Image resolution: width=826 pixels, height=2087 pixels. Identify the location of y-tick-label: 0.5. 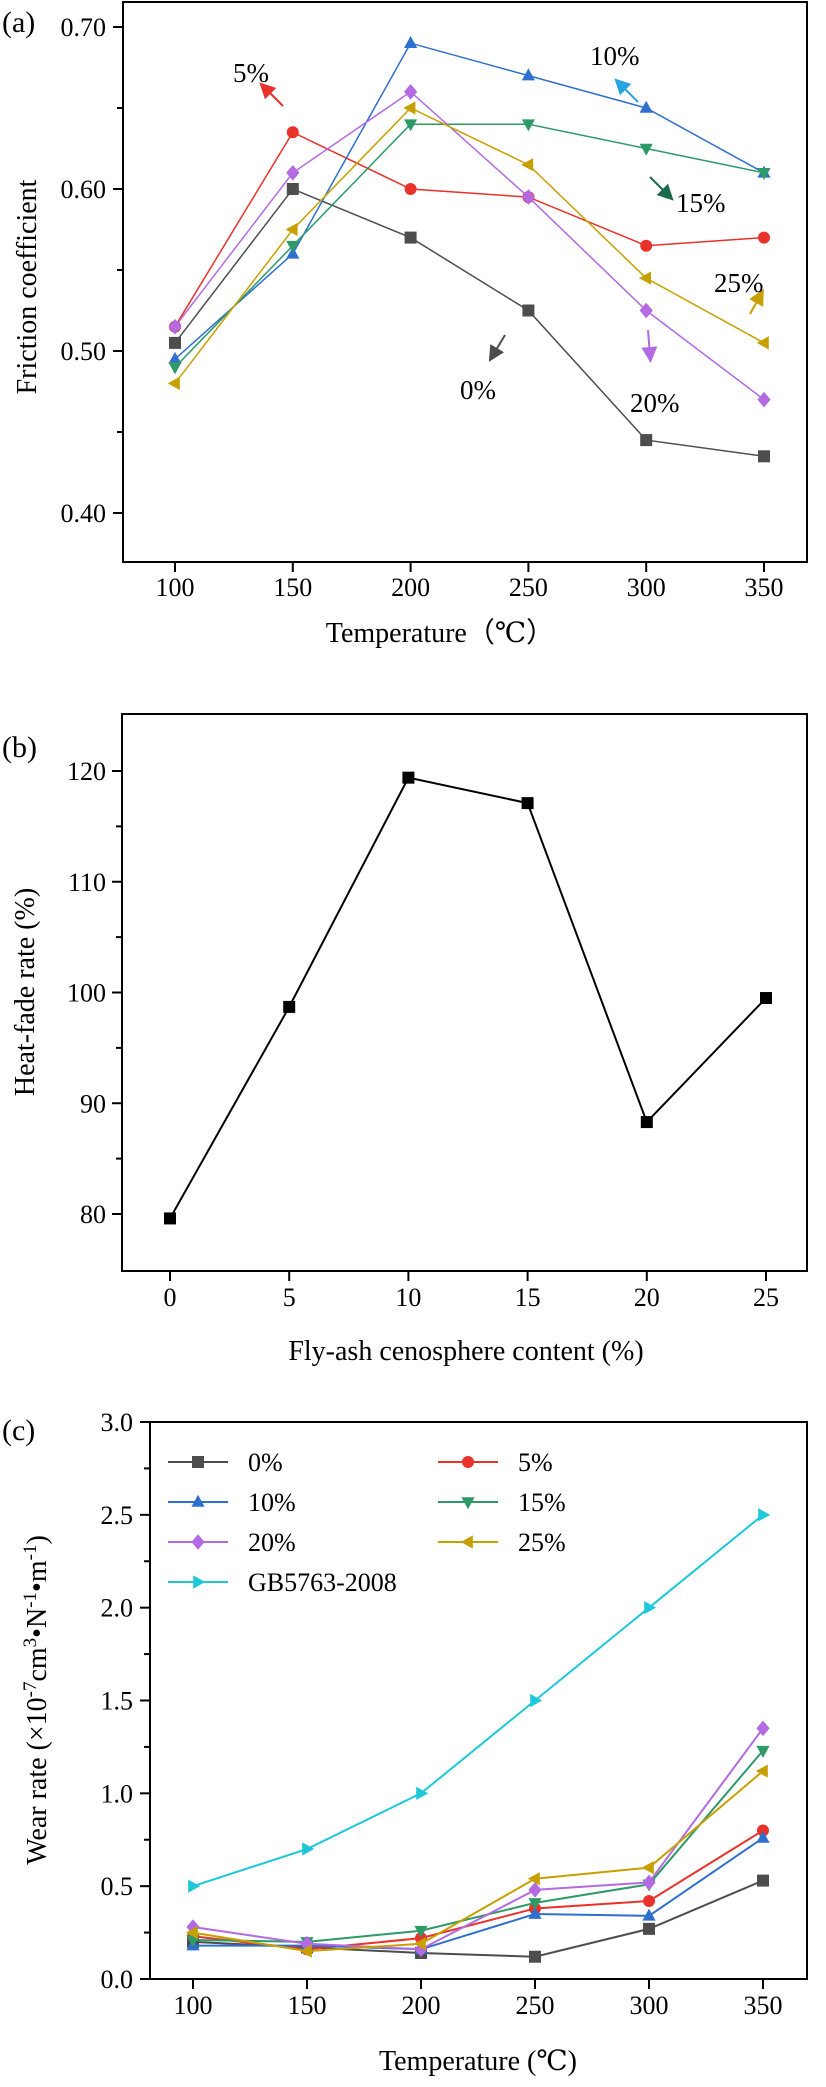
(117, 1886).